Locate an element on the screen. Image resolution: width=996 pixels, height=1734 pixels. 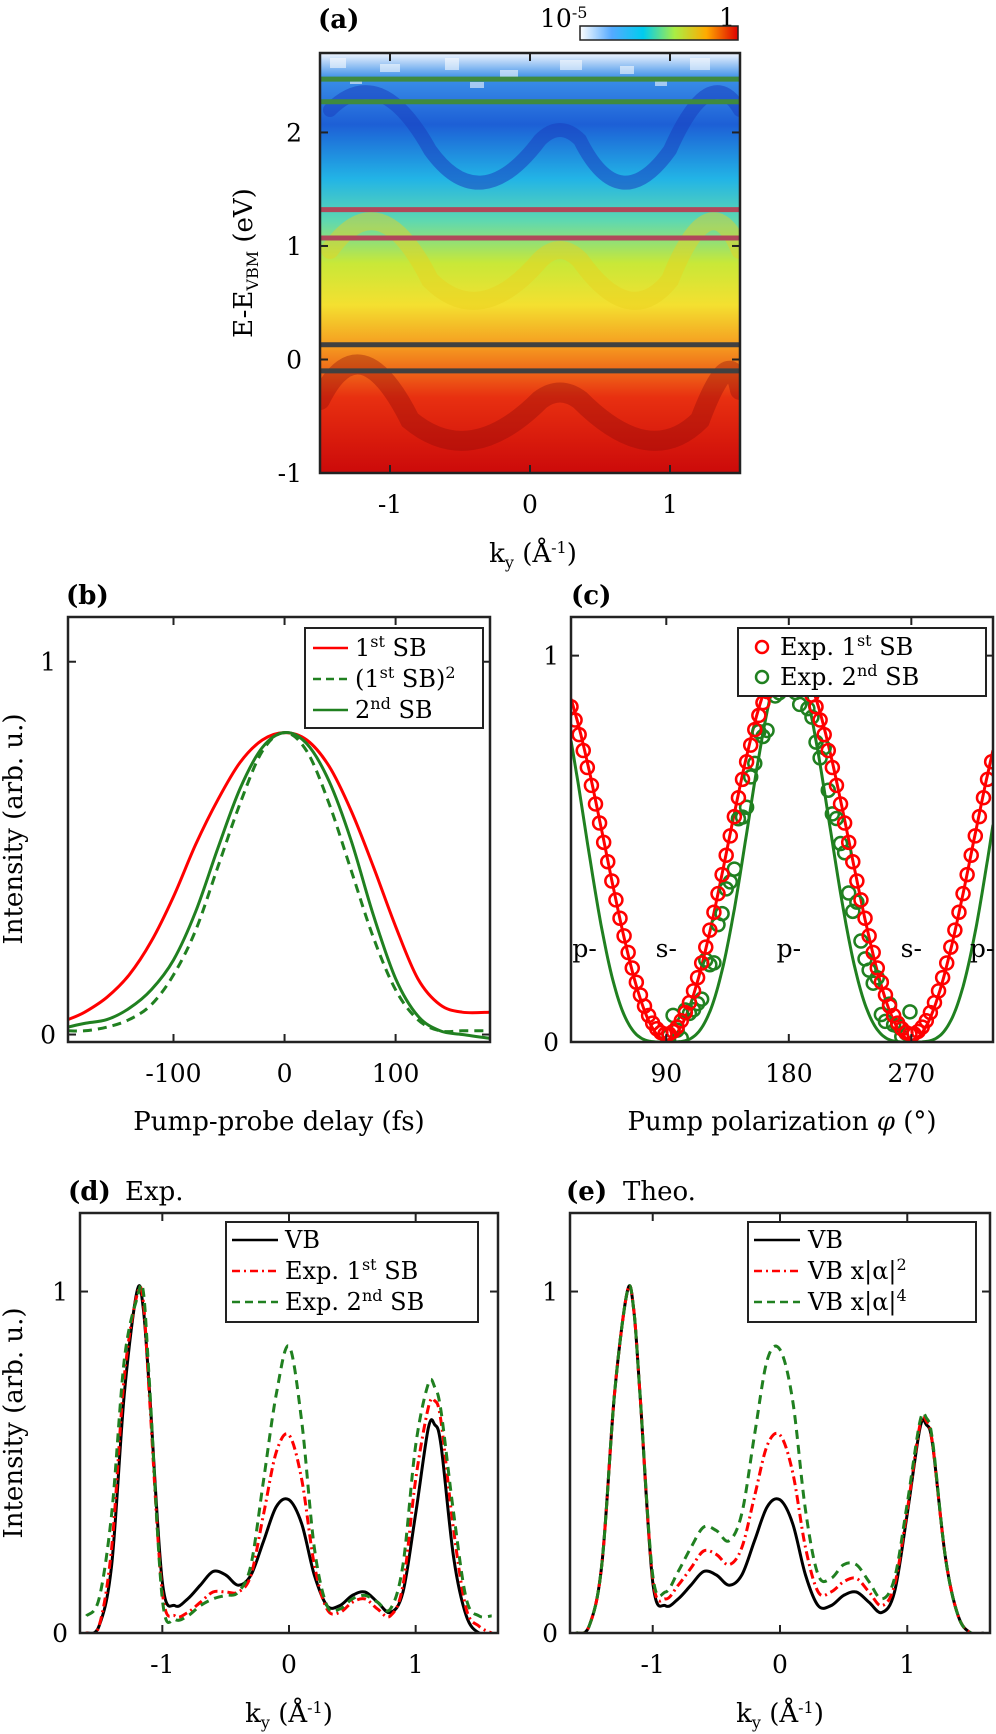
y-tick-label: 2 is located at coordinates (294, 132).